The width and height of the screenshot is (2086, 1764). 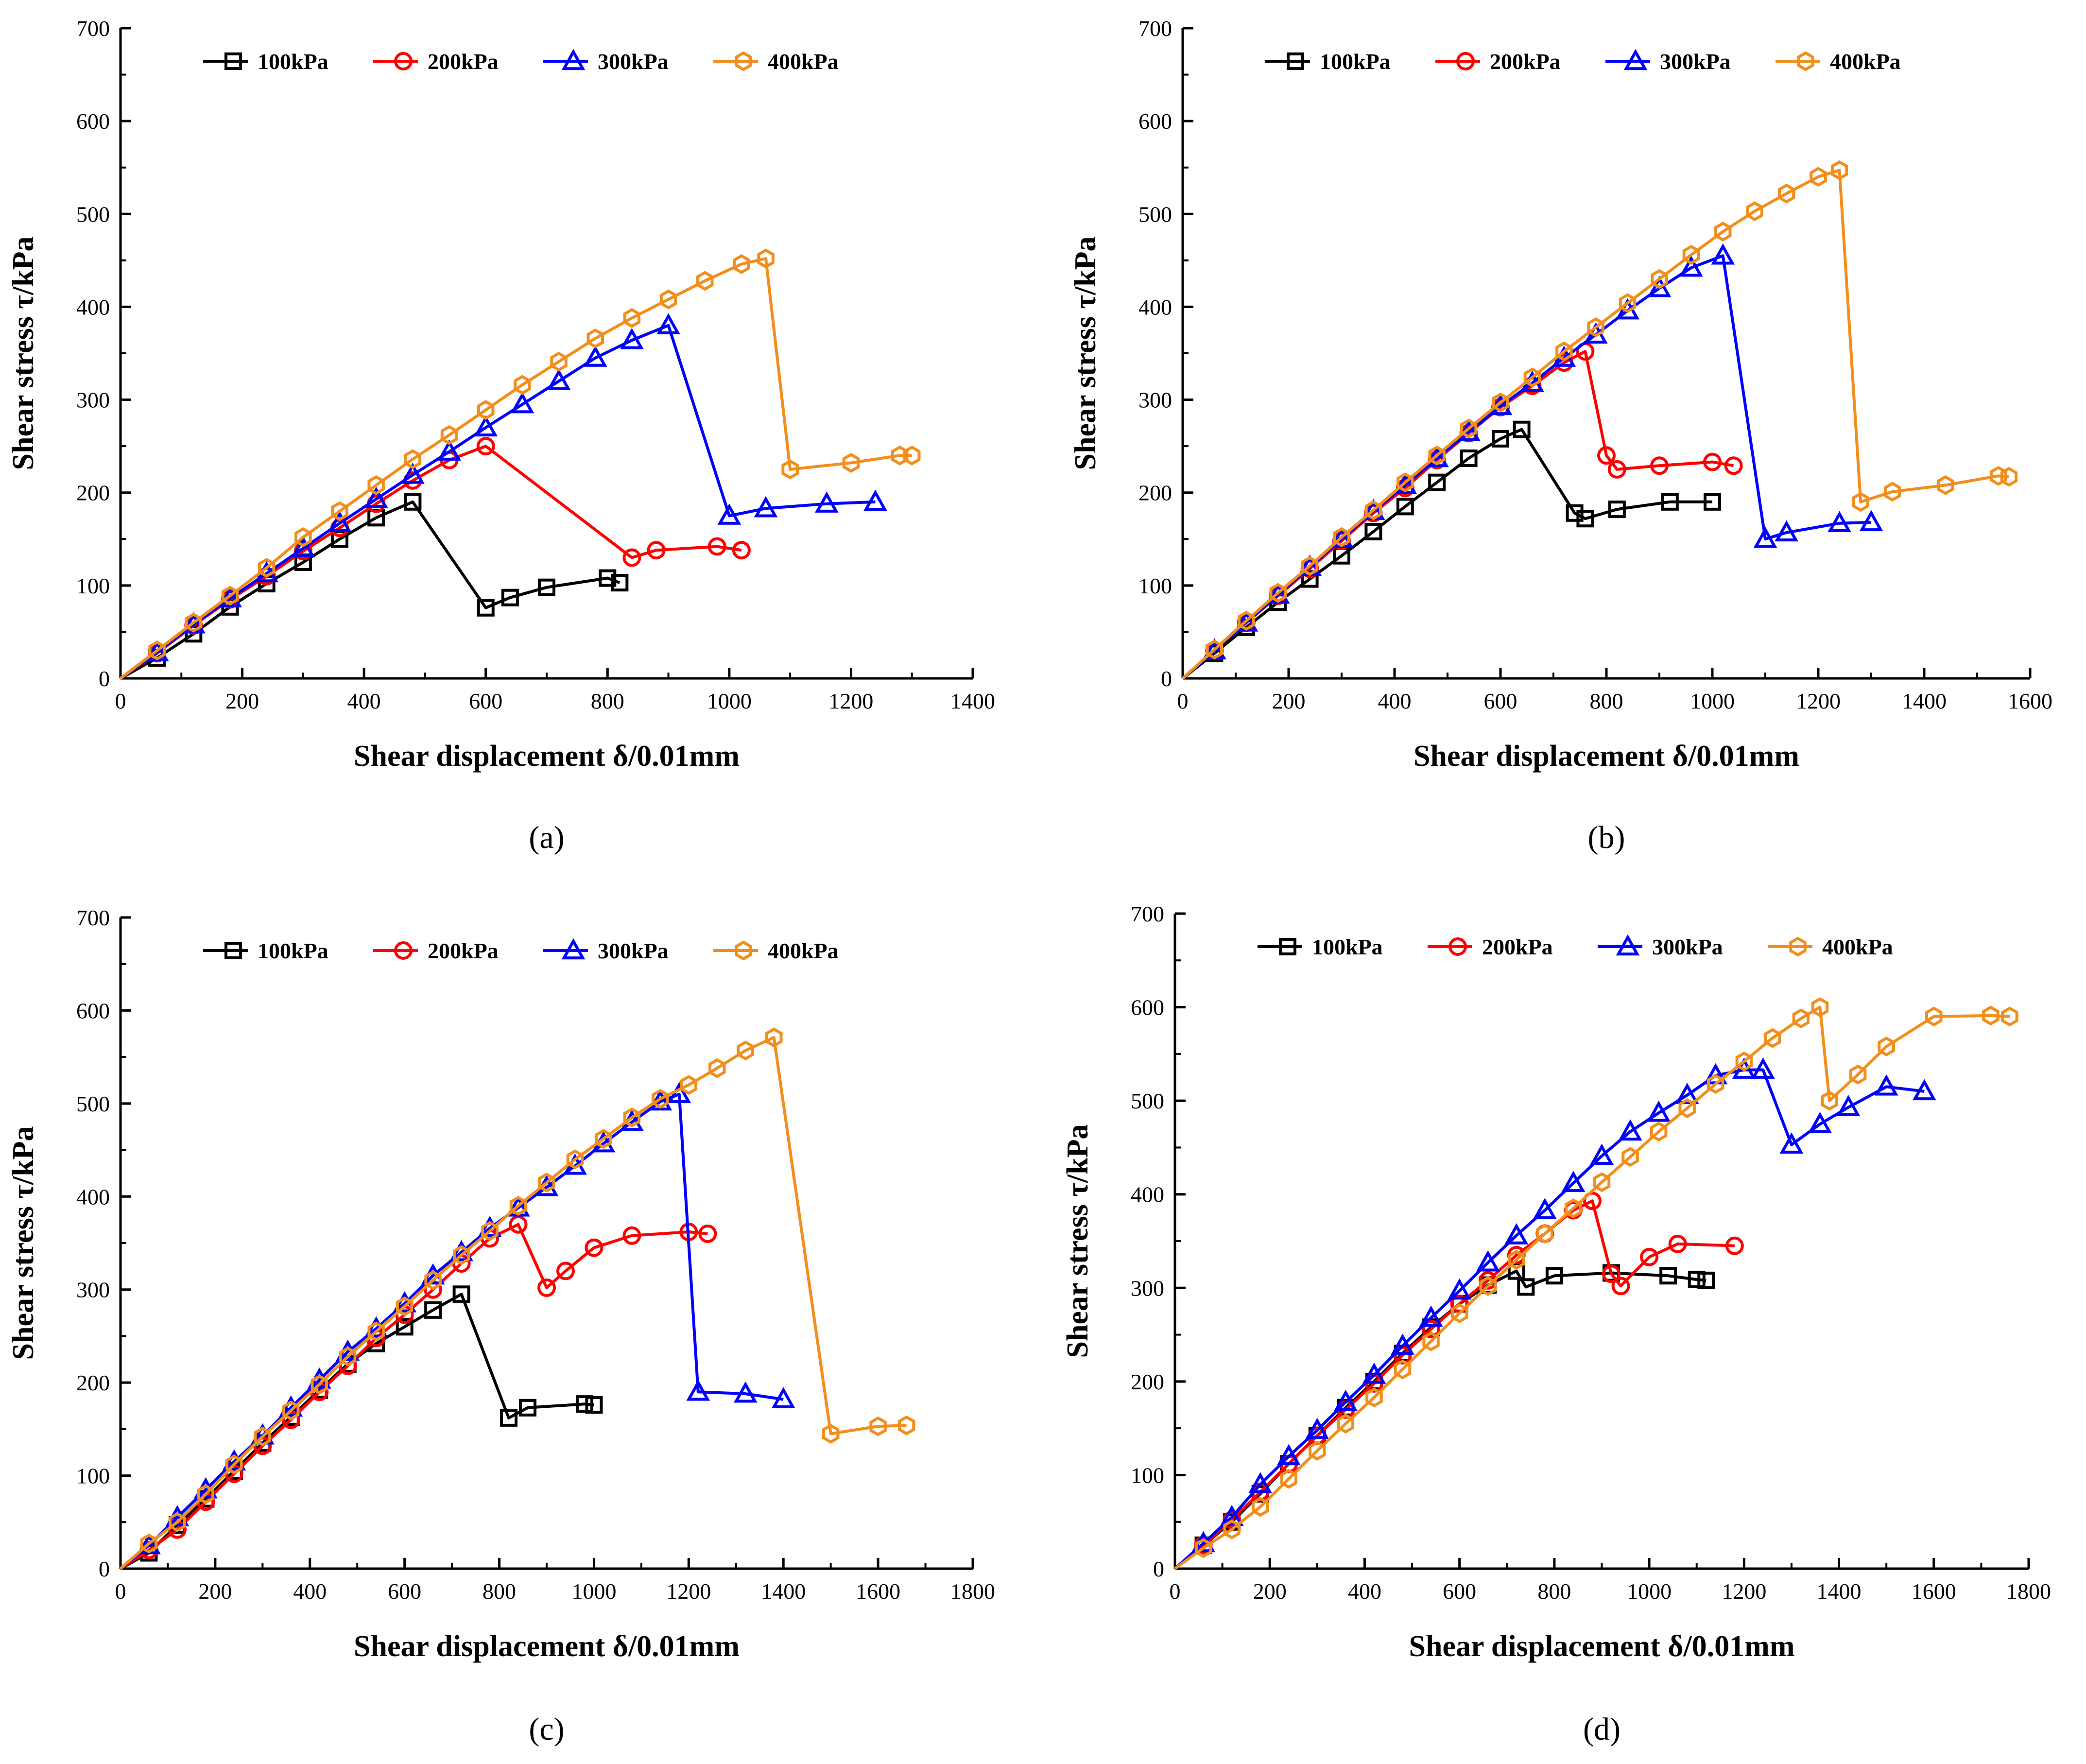 What do you see at coordinates (803, 62) in the screenshot?
I see `legend-label: 400kPa` at bounding box center [803, 62].